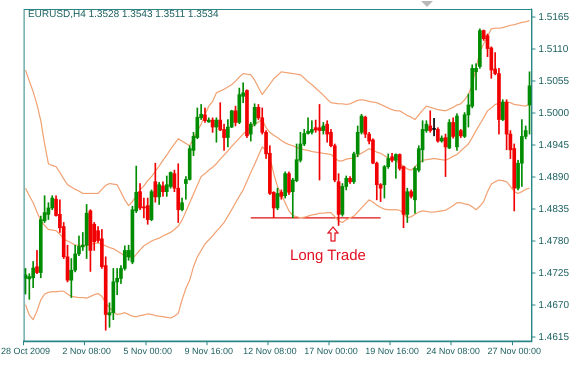 This screenshot has width=574, height=384. Describe the element at coordinates (270, 351) in the screenshot. I see `x-tick-label: 12 Nov 08:00` at that location.